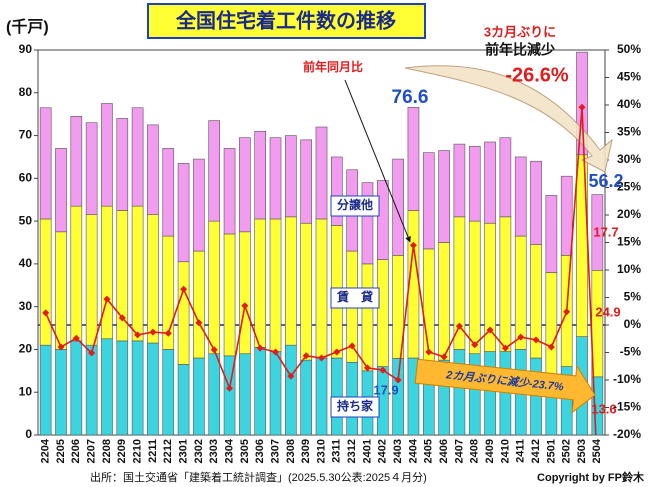  I want to click on source: 出所：国土交通省「建築着工統計調査」(2025.5.30公表:2025４月分), so click(258, 477).